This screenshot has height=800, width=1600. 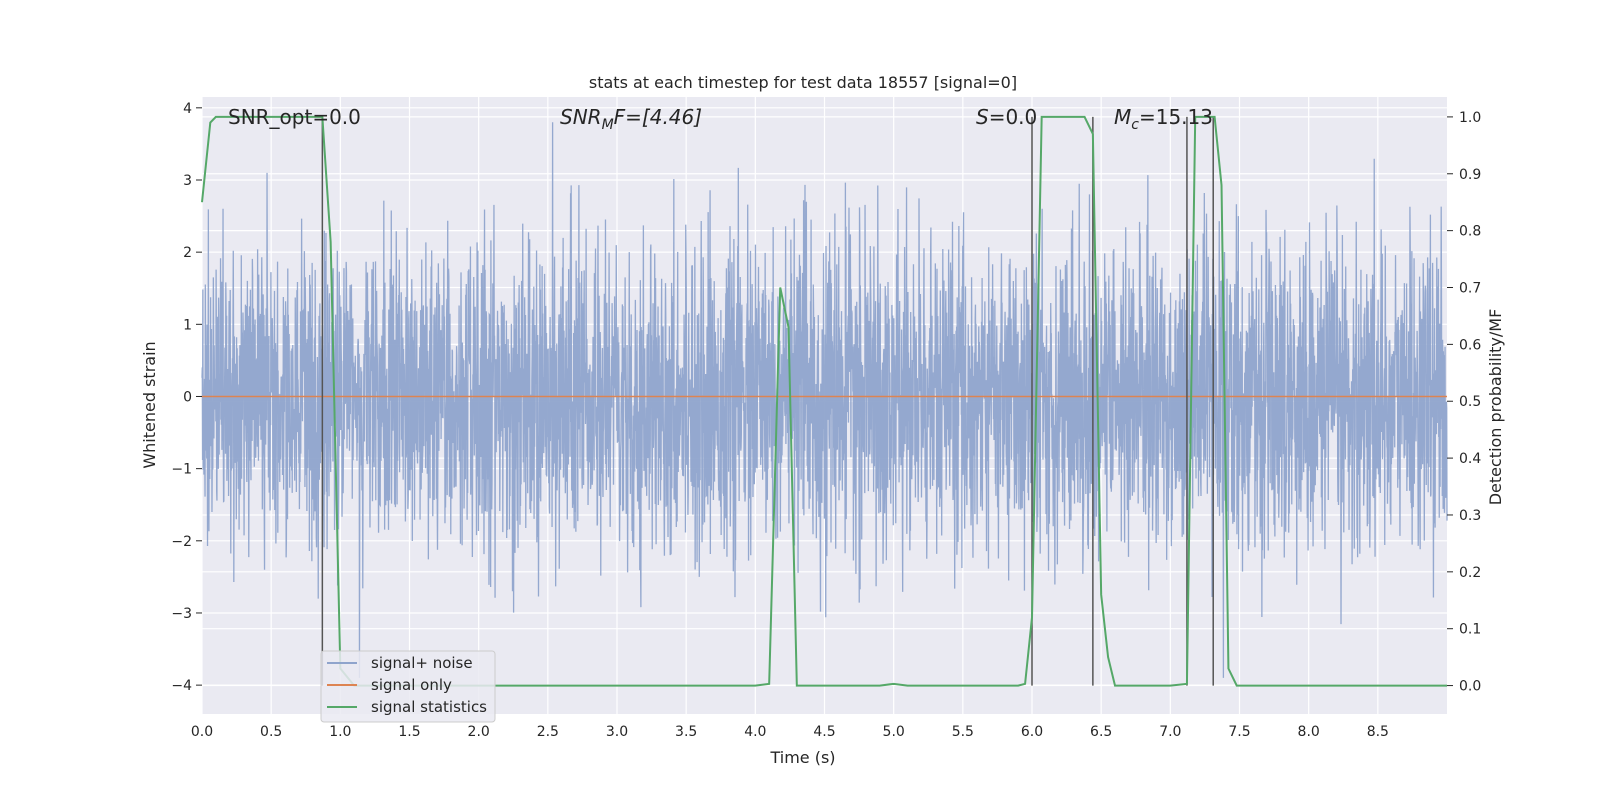 What do you see at coordinates (1135, 125) in the screenshot?
I see `annotation-mc-sub: c` at bounding box center [1135, 125].